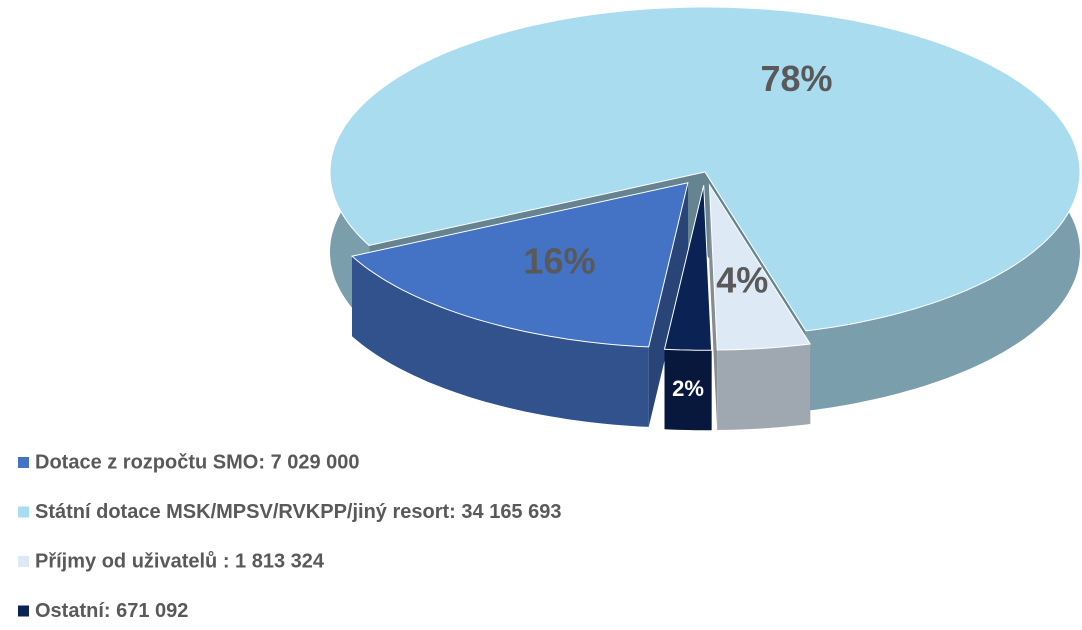 The image size is (1082, 630). I want to click on data-label: 2%, so click(688, 388).